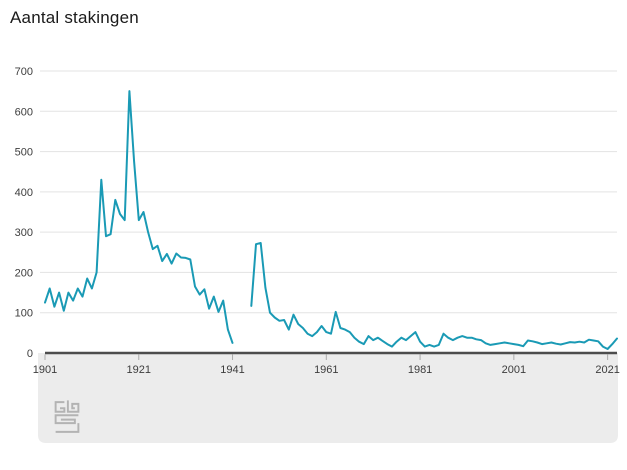 This screenshot has width=627, height=470. What do you see at coordinates (24, 233) in the screenshot?
I see `y-tick-label-300: 300` at bounding box center [24, 233].